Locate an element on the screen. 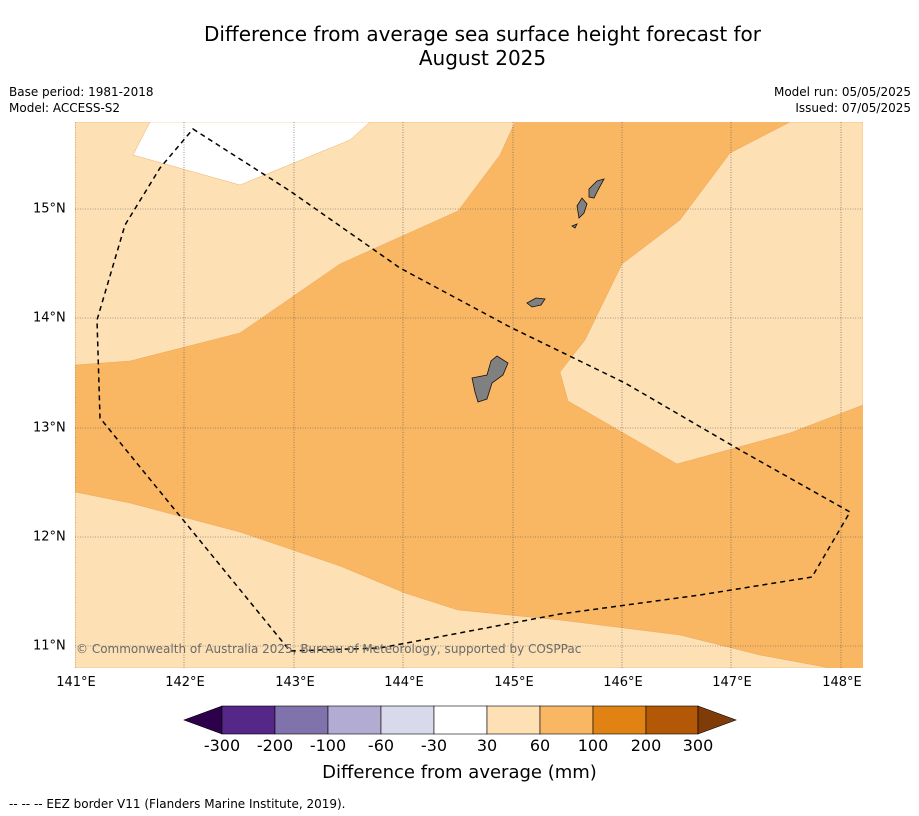 The height and width of the screenshot is (816, 919). band-30-60-northwest is located at coordinates (295, 244).